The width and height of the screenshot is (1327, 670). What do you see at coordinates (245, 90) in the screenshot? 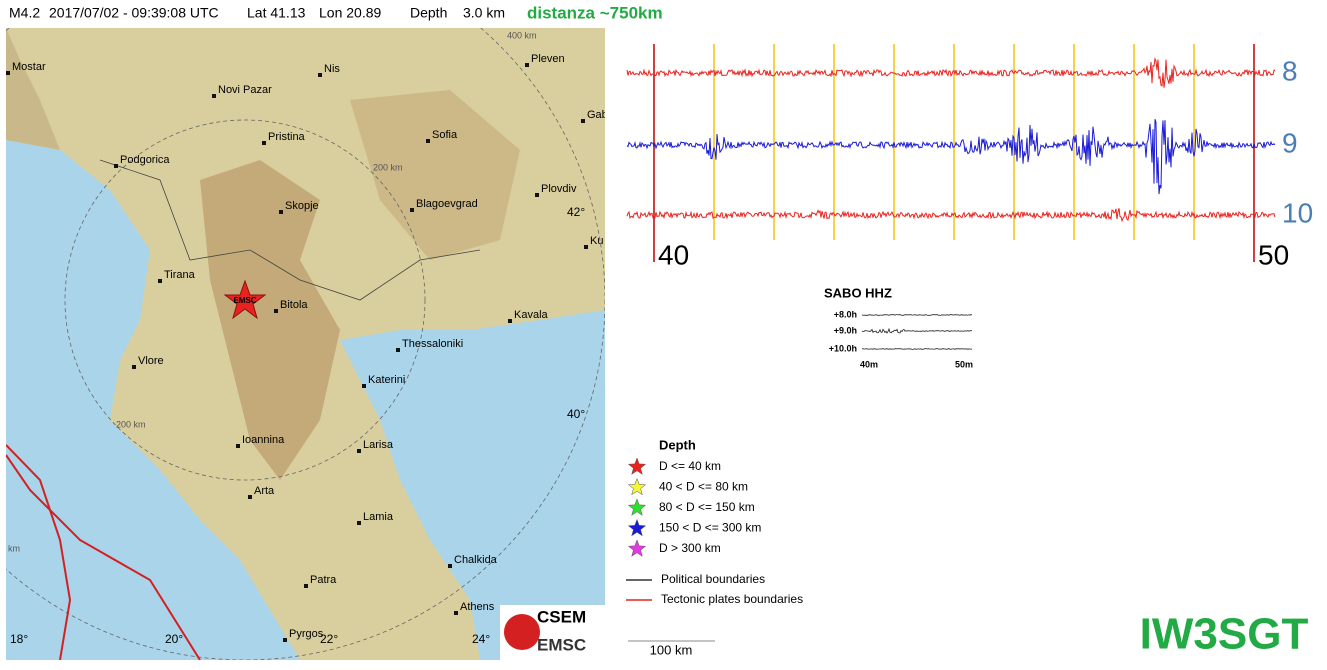
I see `city-label: Novi Pazar` at bounding box center [245, 90].